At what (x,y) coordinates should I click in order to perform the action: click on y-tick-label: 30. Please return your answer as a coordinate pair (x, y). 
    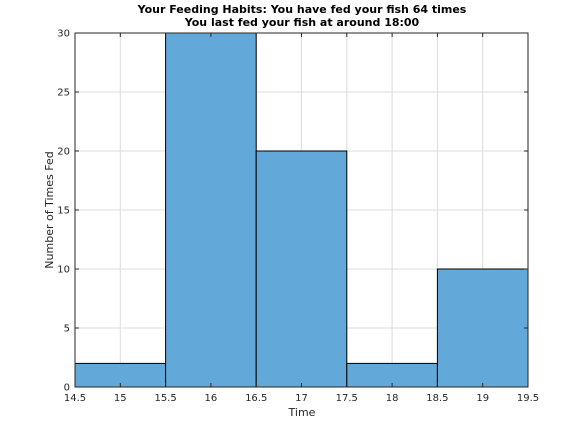
    Looking at the image, I should click on (63, 34).